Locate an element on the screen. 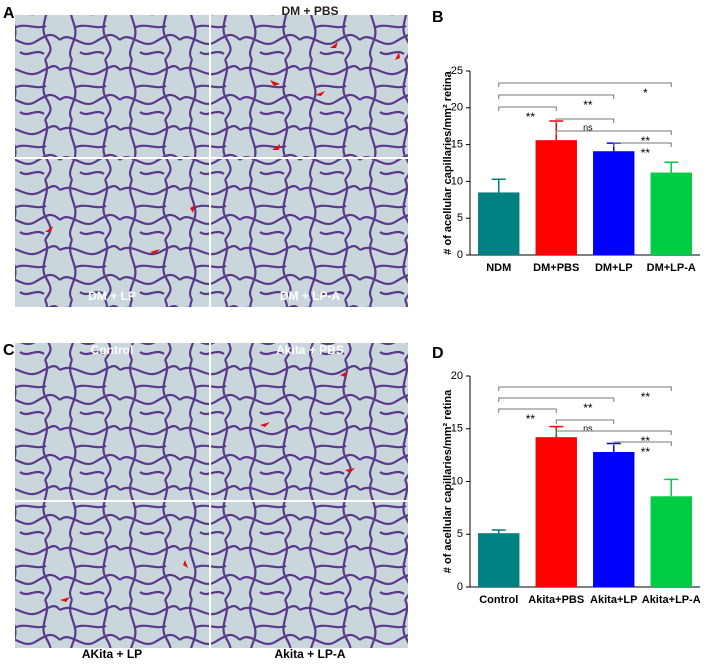  x-tick-label: DM+LP-A is located at coordinates (671, 268).